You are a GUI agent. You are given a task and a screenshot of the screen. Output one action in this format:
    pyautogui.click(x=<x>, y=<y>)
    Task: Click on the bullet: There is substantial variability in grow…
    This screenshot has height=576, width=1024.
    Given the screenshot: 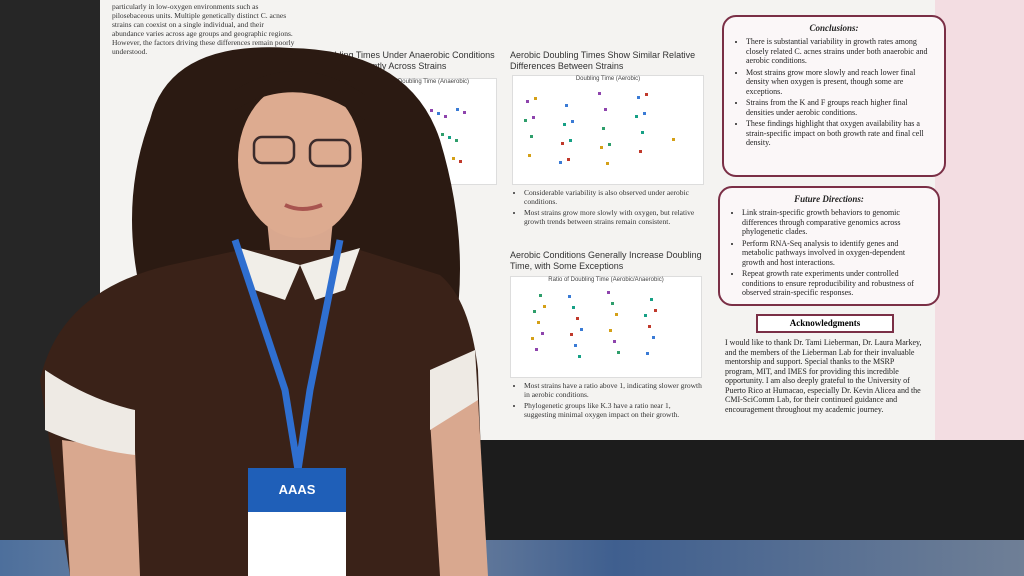 What is the action you would take?
    pyautogui.click(x=840, y=51)
    